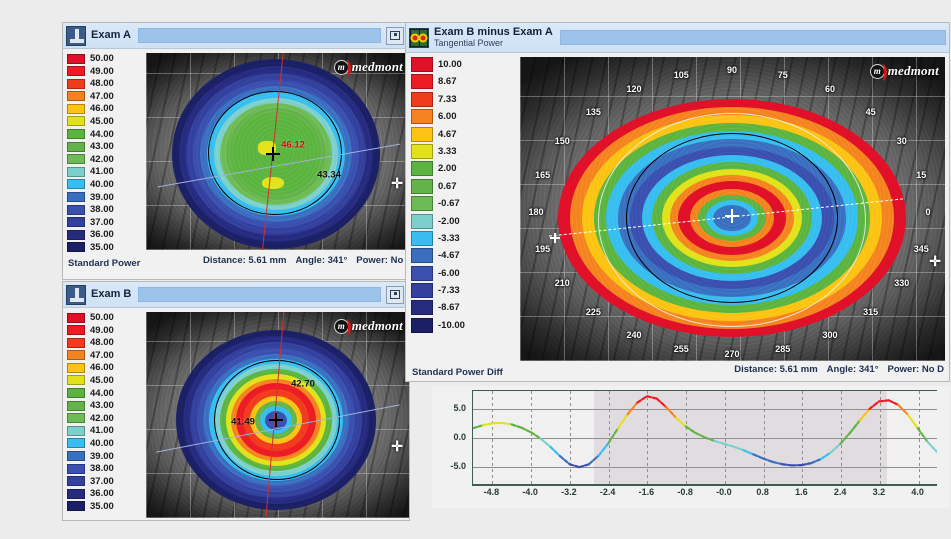  What do you see at coordinates (634, 89) in the screenshot?
I see `meridian-label-120: 120` at bounding box center [634, 89].